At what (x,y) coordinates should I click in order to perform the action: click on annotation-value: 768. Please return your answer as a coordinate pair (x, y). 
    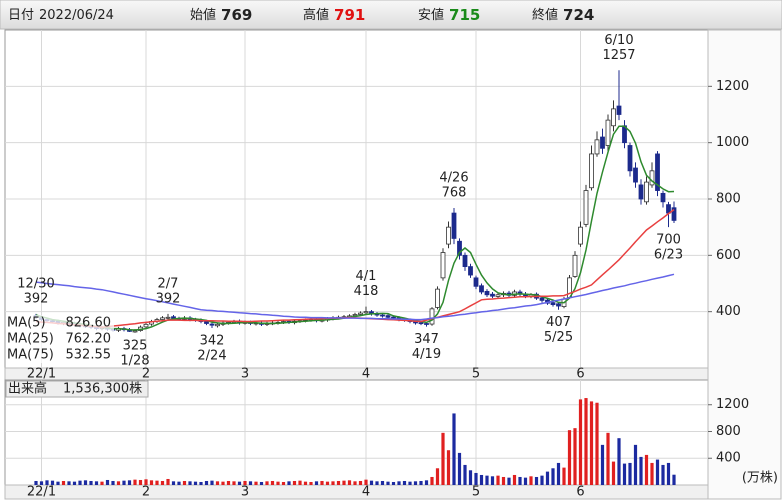
    Looking at the image, I should click on (454, 193).